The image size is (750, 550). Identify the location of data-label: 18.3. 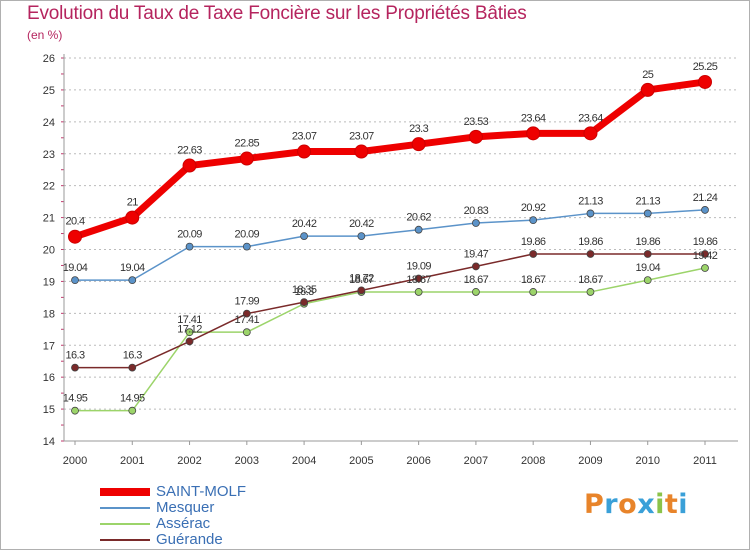
(304, 292).